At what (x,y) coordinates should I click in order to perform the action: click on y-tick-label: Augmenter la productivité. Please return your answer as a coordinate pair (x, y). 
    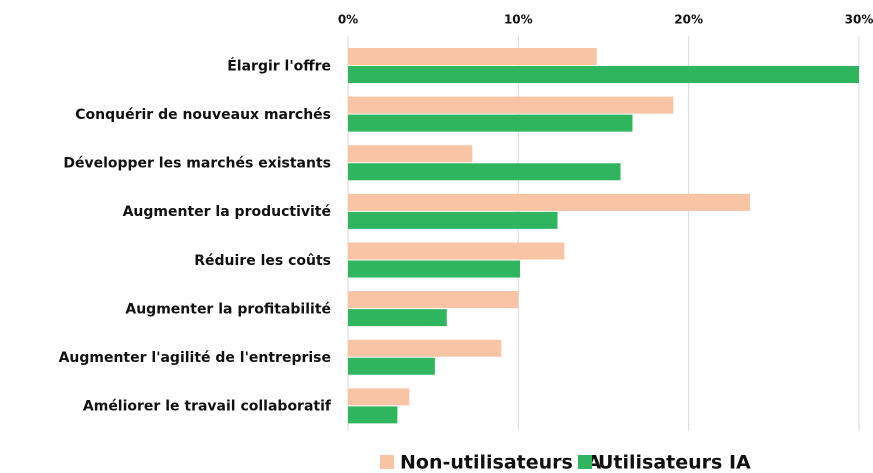
    Looking at the image, I should click on (227, 212).